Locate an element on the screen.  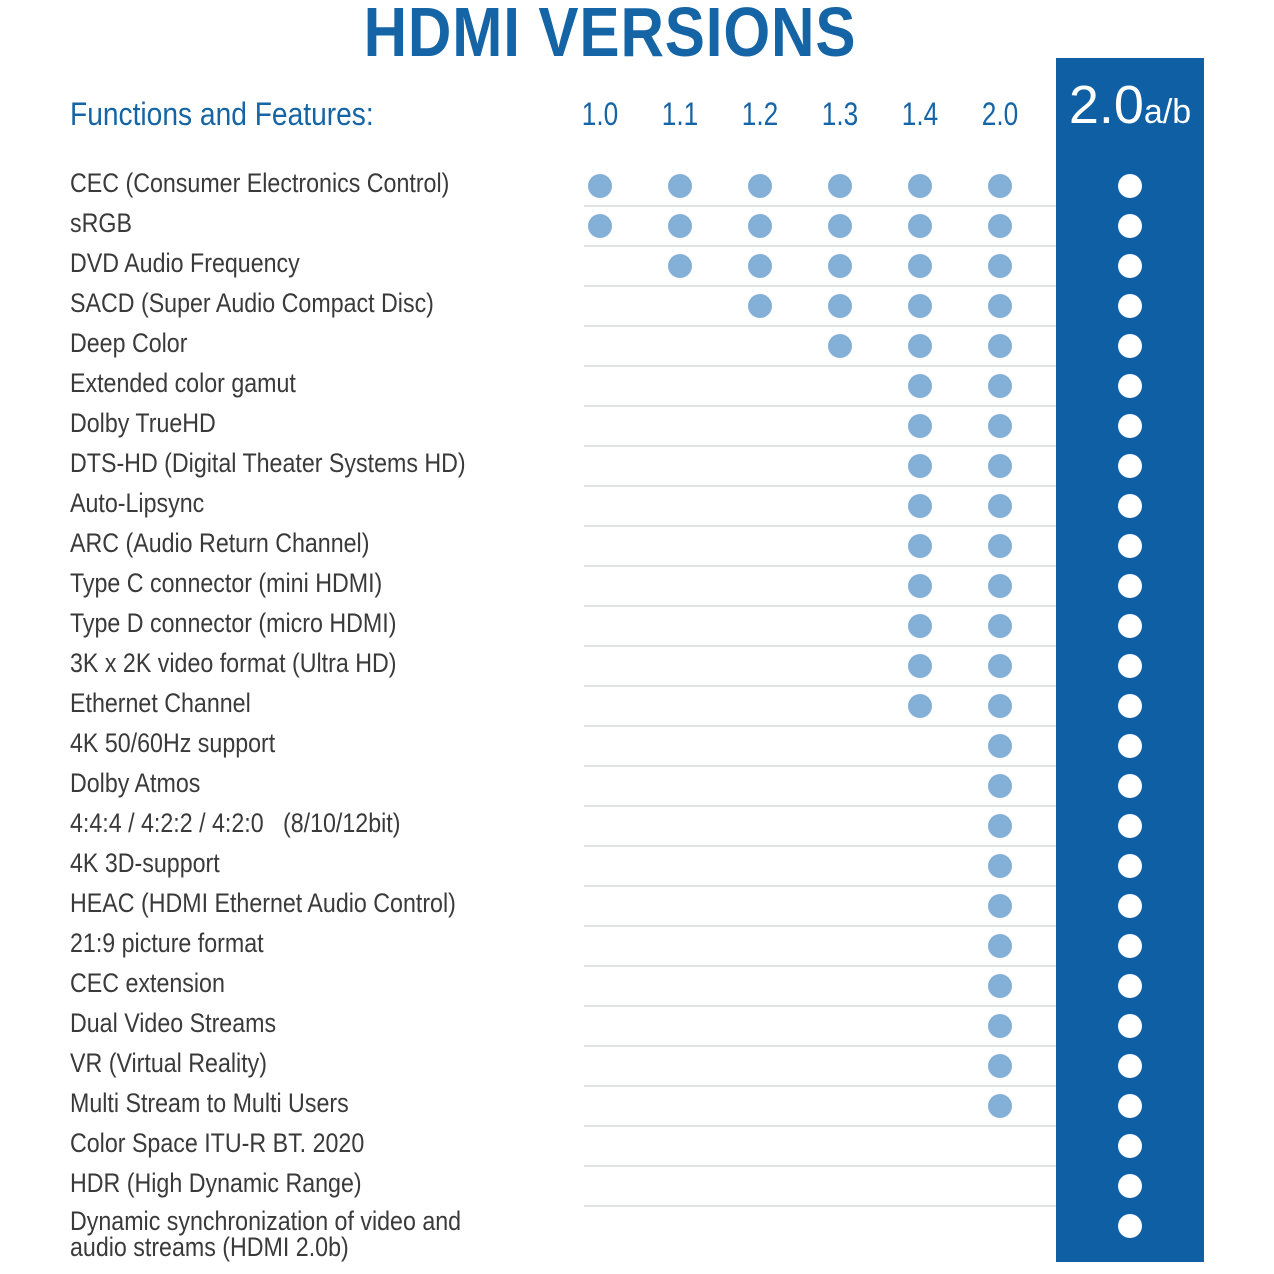
feature-label: 3K x 2K video format (Ultra HD) is located at coordinates (233, 663).